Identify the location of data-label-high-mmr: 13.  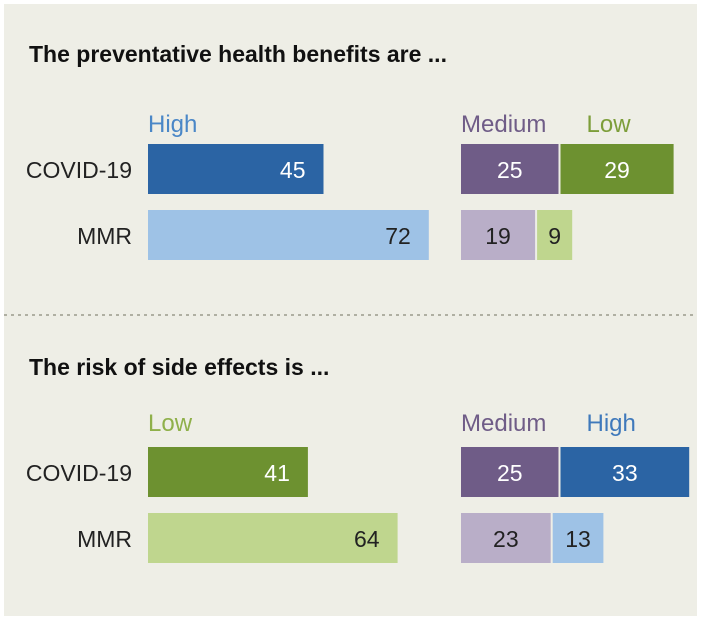
(578, 539).